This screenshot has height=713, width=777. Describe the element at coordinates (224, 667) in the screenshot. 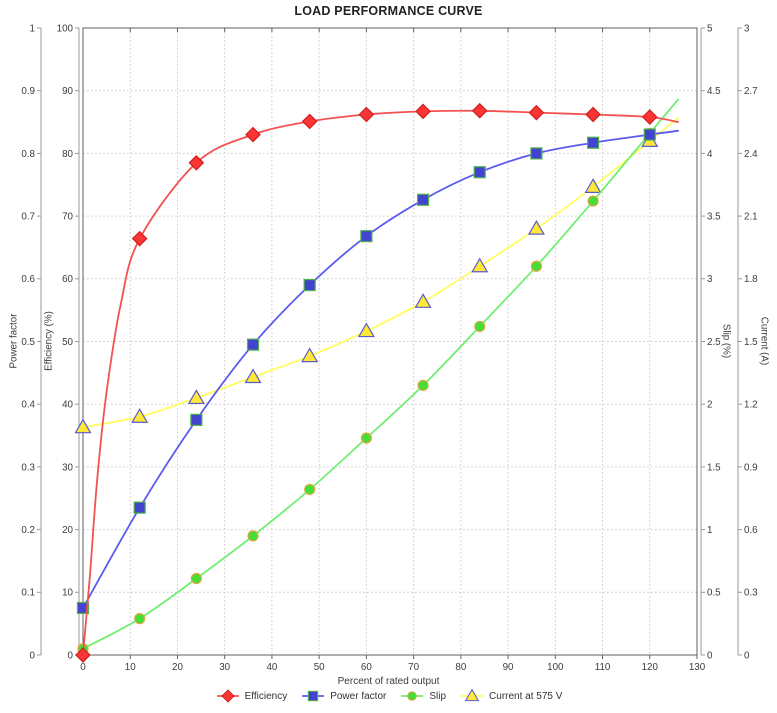

I see `svg-text: 30` at that location.